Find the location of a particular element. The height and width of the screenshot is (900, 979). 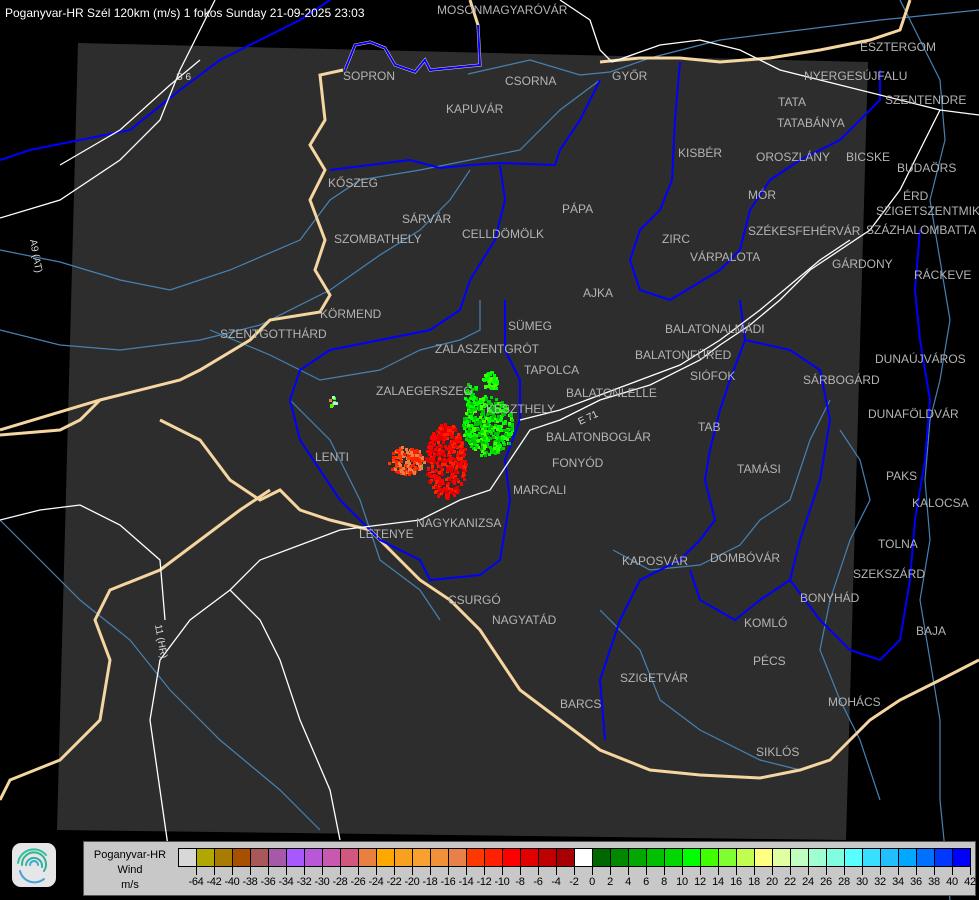

city-label: KAPOSVÁR is located at coordinates (655, 560).